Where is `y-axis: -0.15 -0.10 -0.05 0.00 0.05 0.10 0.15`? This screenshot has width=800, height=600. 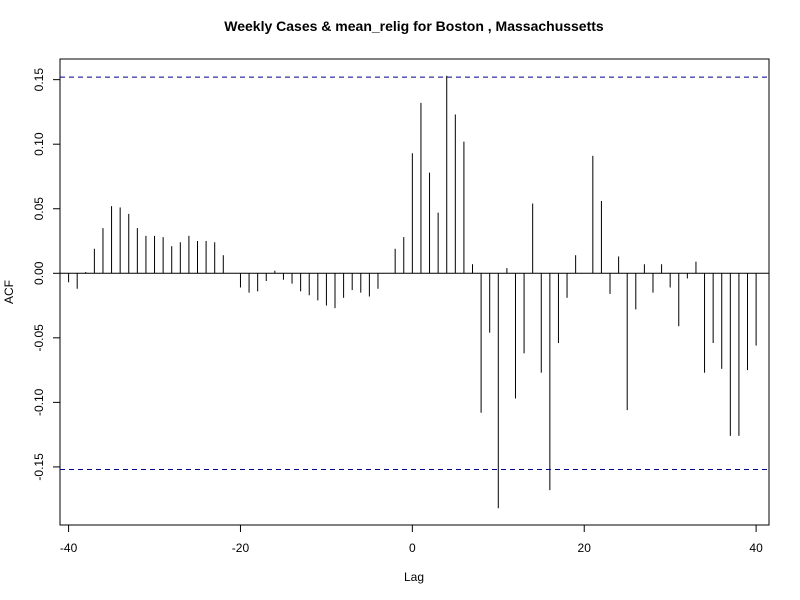 y-axis: -0.15 -0.10 -0.05 0.00 0.05 0.10 0.15 is located at coordinates (46, 274).